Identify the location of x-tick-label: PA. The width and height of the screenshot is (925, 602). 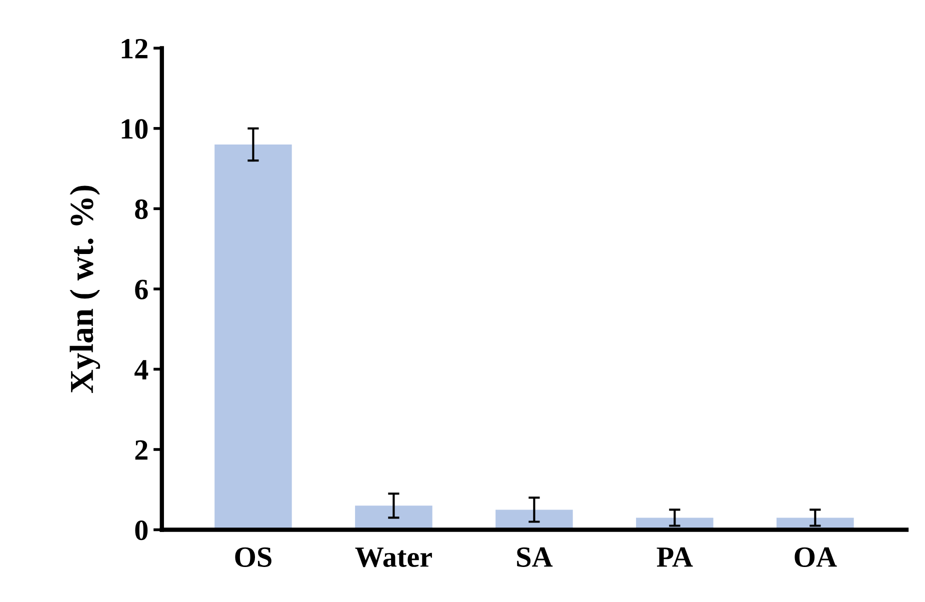
(674, 557).